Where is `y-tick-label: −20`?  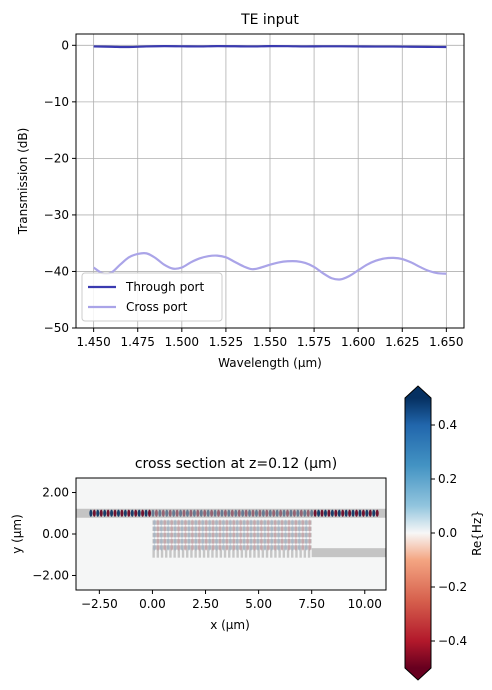
y-tick-label: −20 is located at coordinates (56, 158).